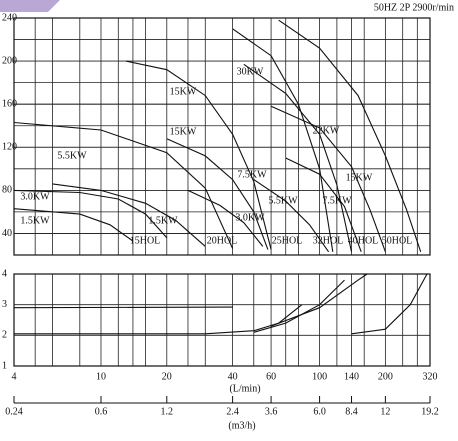 The height and width of the screenshot is (441, 458). Describe the element at coordinates (397, 240) in the screenshot. I see `curve-label: 50HOL` at that location.